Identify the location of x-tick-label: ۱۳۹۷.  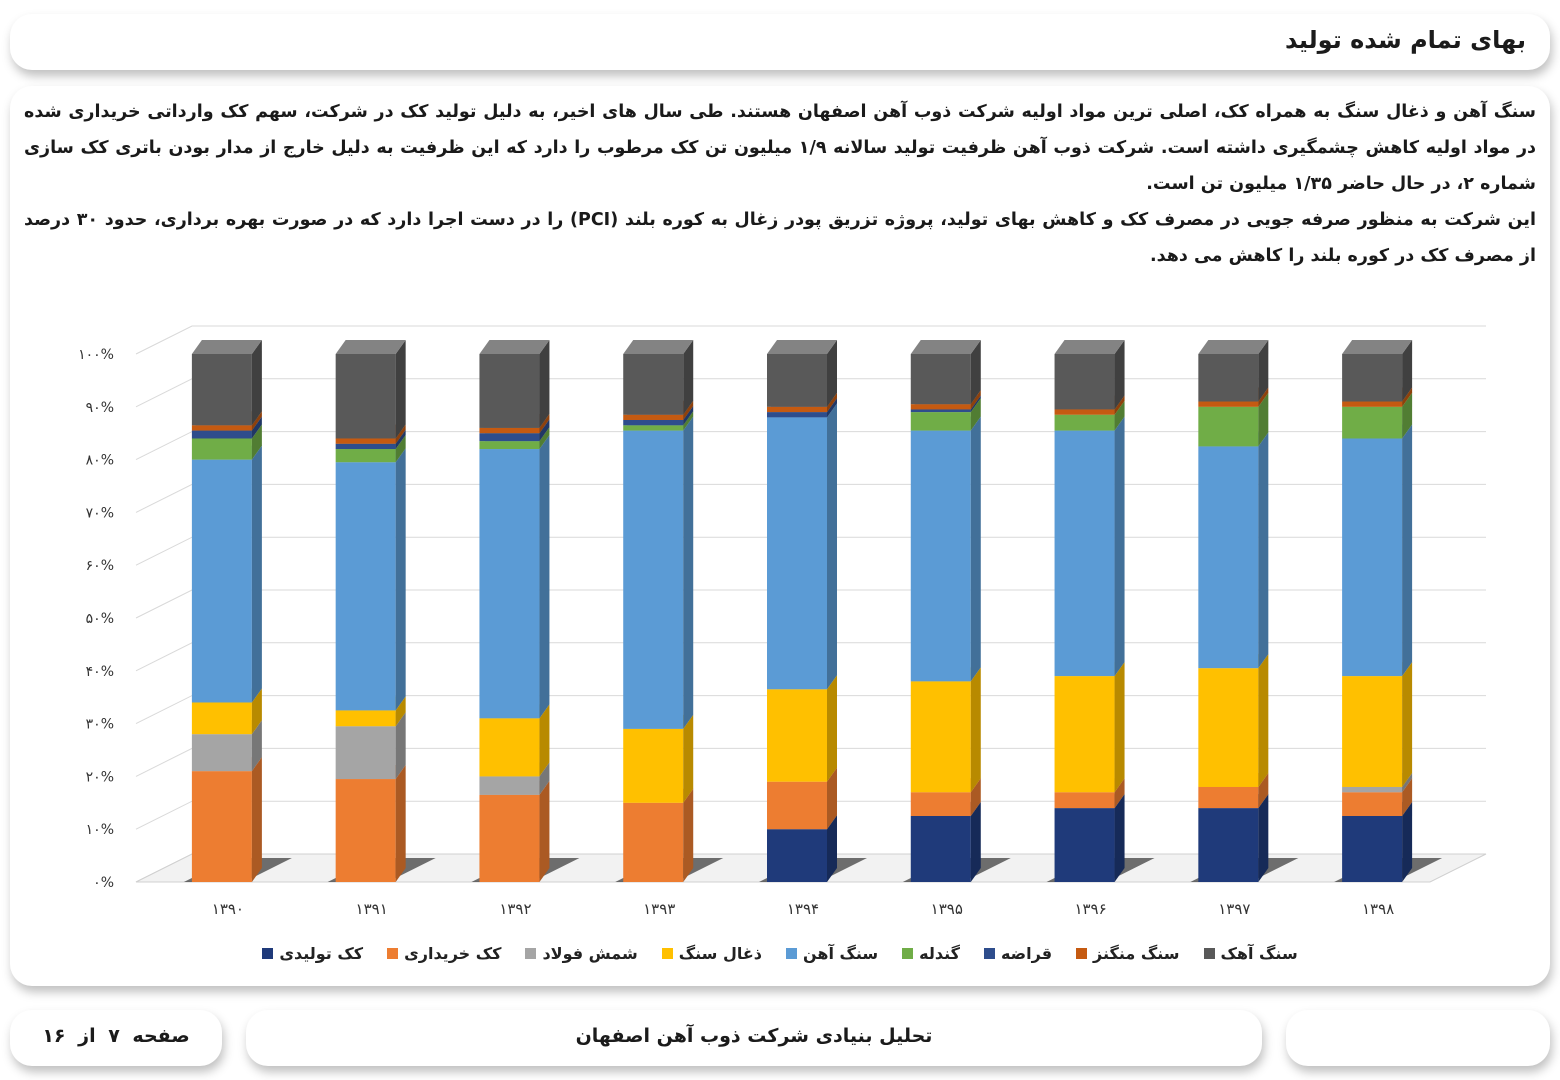
(1234, 909).